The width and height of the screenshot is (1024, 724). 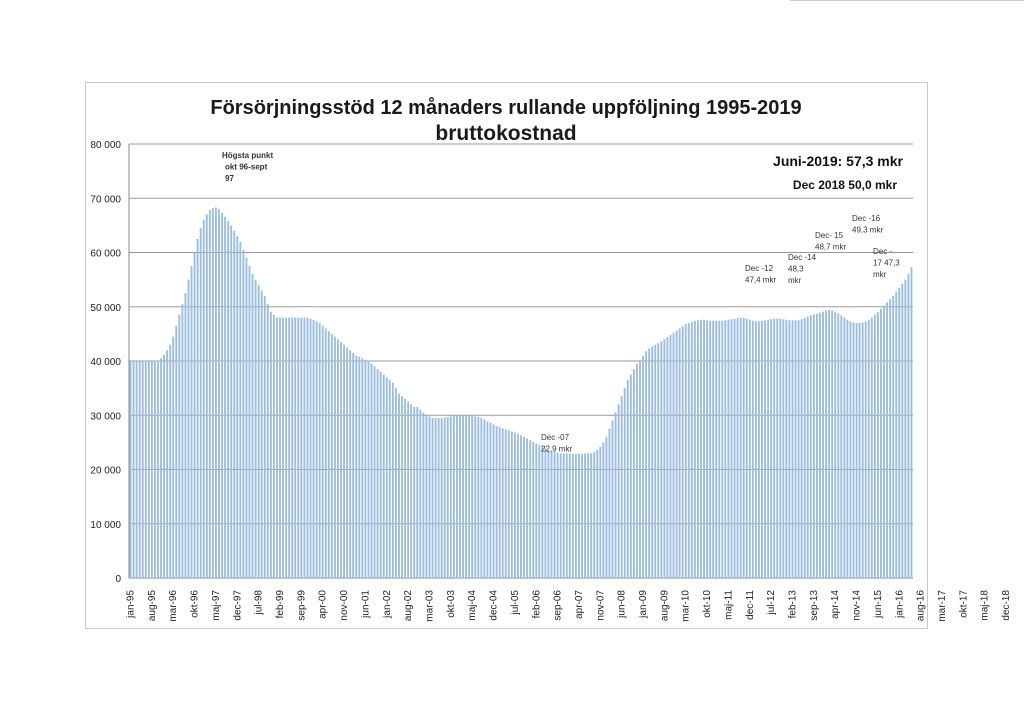 What do you see at coordinates (1006, 605) in the screenshot?
I see `x-tick-label: dec-18` at bounding box center [1006, 605].